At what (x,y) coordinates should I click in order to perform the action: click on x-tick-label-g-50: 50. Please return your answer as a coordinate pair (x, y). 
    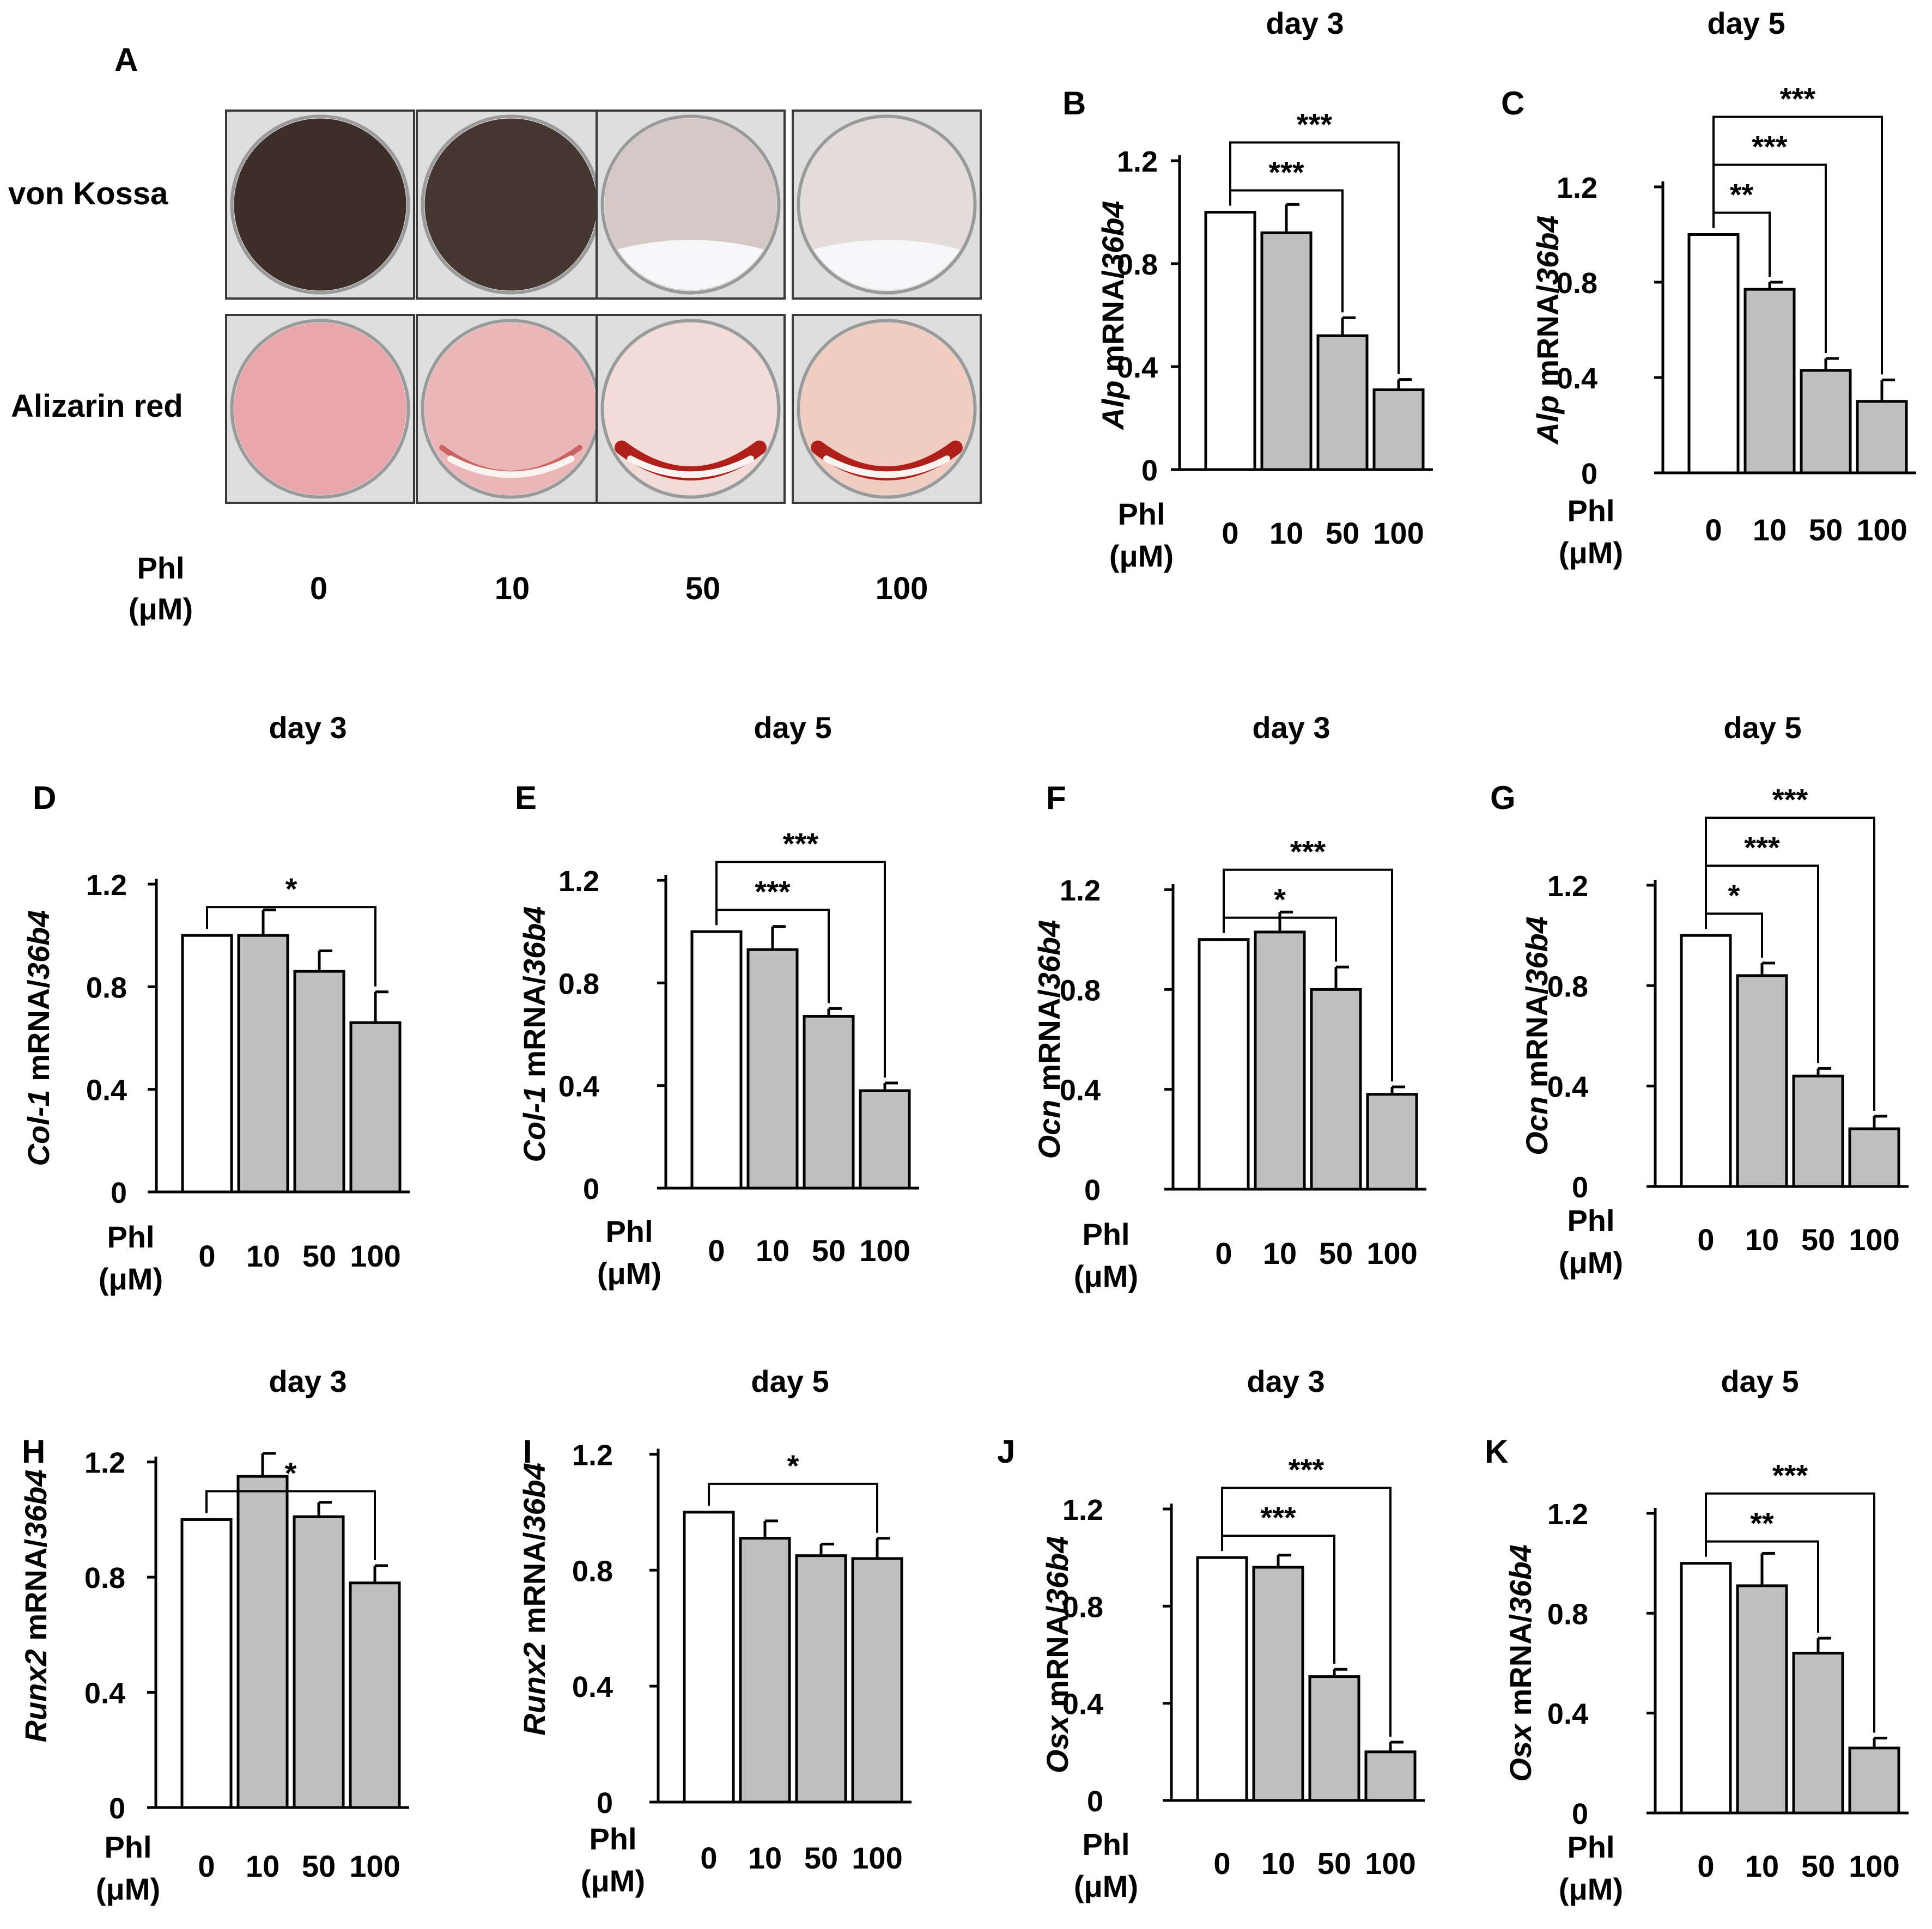
    Looking at the image, I should click on (1818, 1239).